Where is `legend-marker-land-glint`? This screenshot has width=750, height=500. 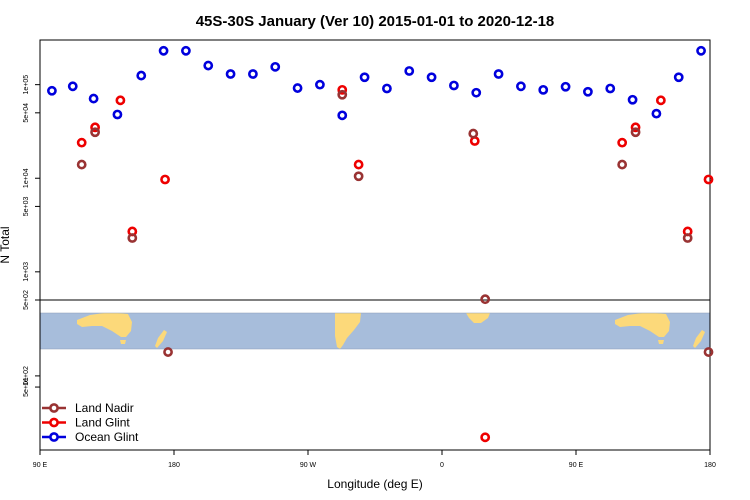
legend-marker-land-glint is located at coordinates (54, 422).